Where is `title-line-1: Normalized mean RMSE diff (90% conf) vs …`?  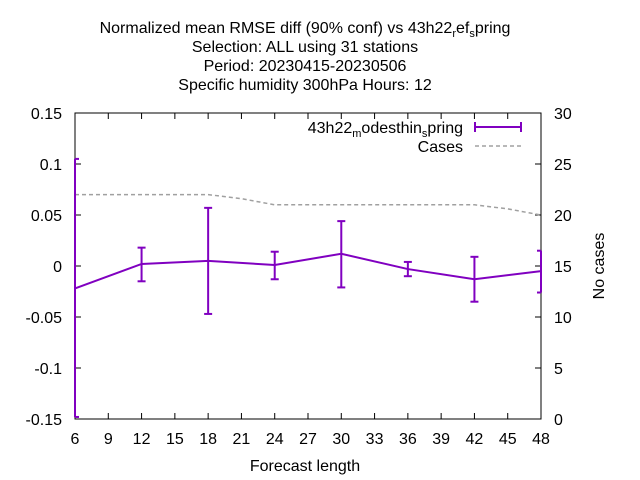 title-line-1: Normalized mean RMSE diff (90% conf) vs … is located at coordinates (305, 30).